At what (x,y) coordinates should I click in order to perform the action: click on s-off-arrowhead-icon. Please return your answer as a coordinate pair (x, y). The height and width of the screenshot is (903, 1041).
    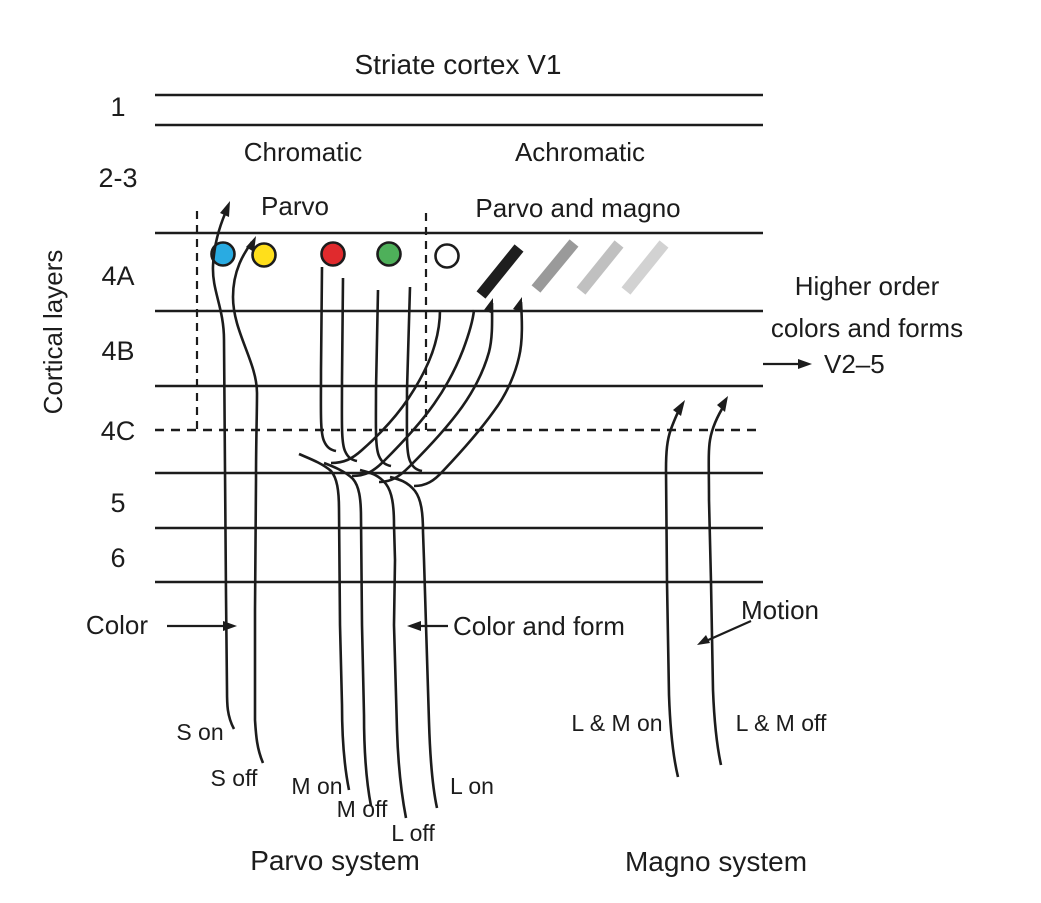
    Looking at the image, I should click on (251, 244).